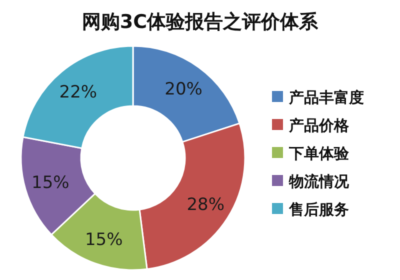  Describe the element at coordinates (205, 205) in the screenshot. I see `data-label: 28%` at that location.